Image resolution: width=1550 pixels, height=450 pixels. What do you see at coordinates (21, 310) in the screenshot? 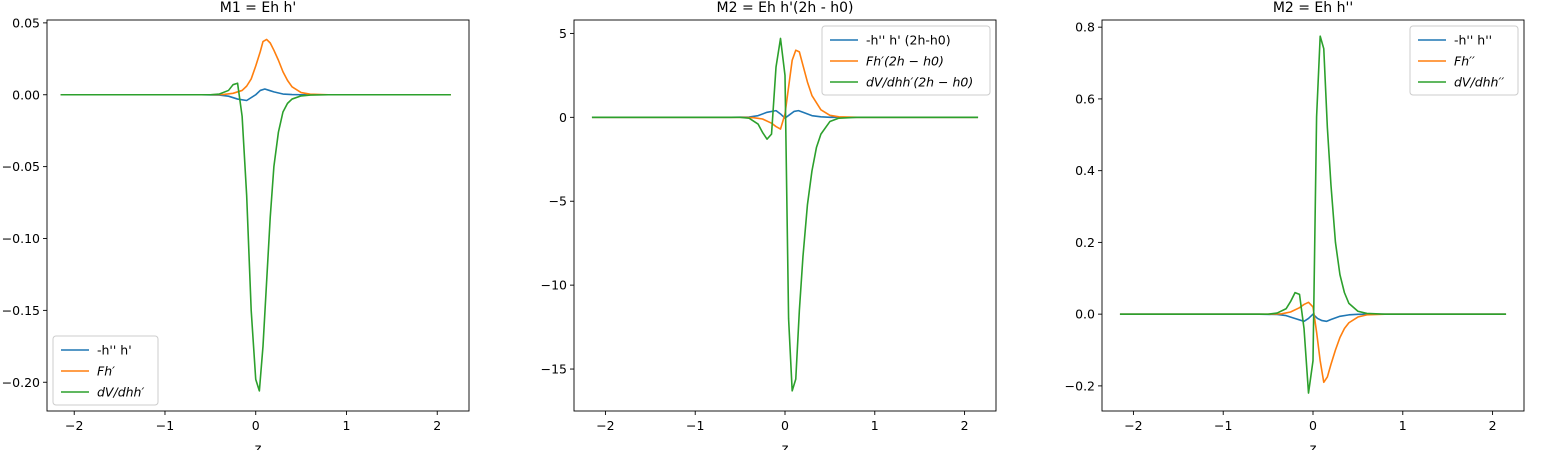
I see `y-tick-label: −0.15` at bounding box center [21, 310].